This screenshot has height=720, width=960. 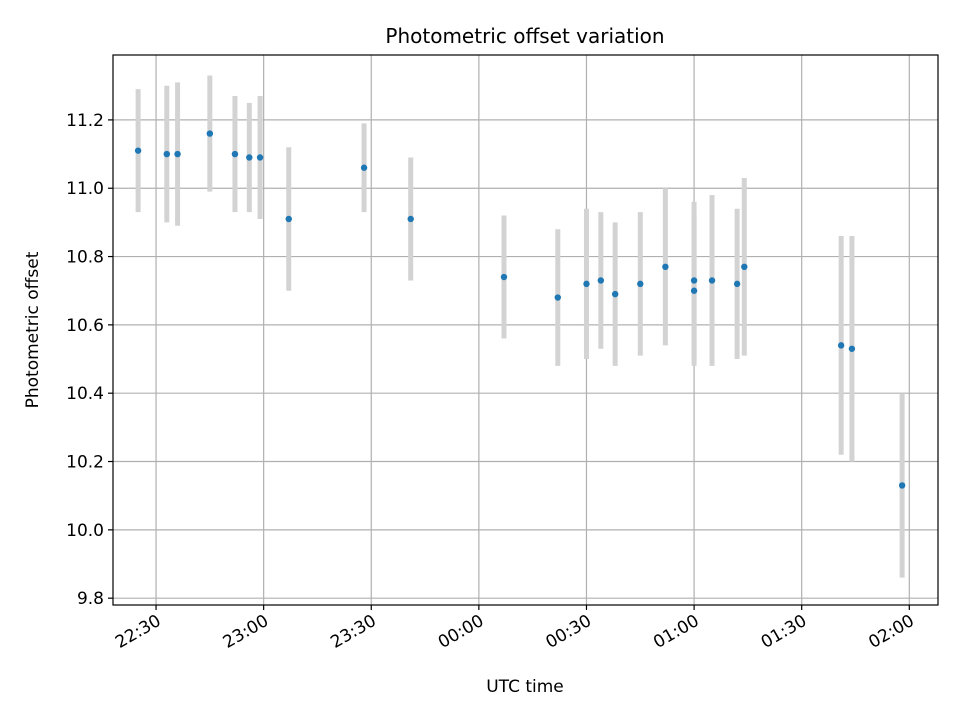 What do you see at coordinates (524, 36) in the screenshot?
I see `chart-title: Photometric offset variation` at bounding box center [524, 36].